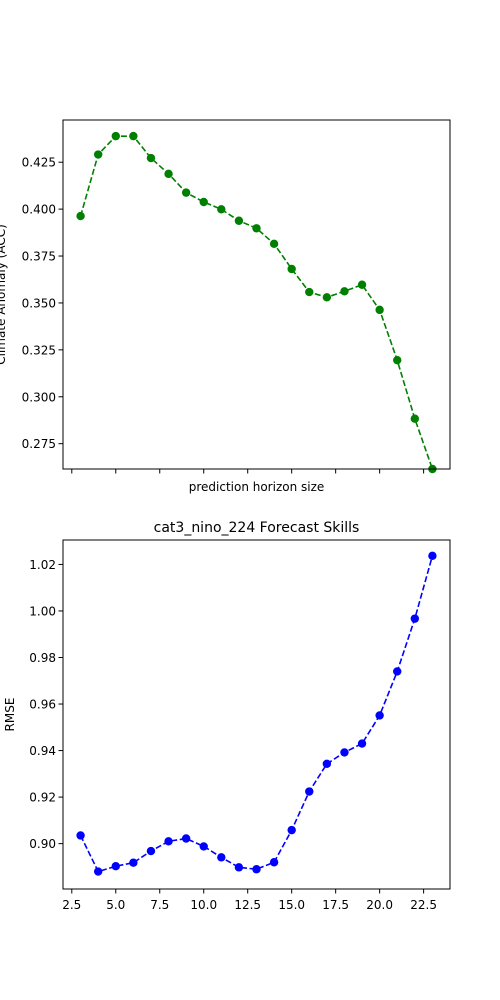  What do you see at coordinates (39, 163) in the screenshot?
I see `acc-y-tick-label: 0.425` at bounding box center [39, 163].